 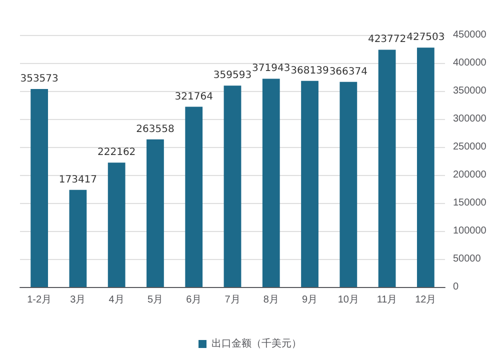 What do you see at coordinates (39, 79) in the screenshot?
I see `data-label: 353573` at bounding box center [39, 79].